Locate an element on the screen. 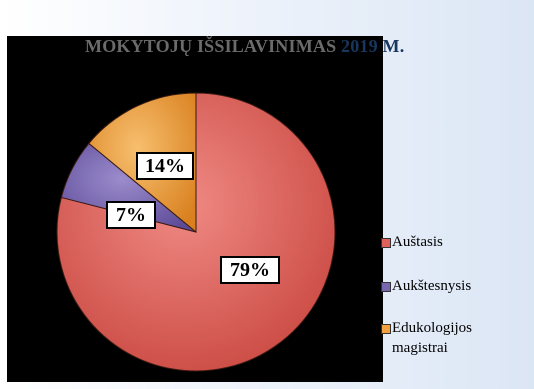 This screenshot has width=534, height=389. data-label-austasis: 79% is located at coordinates (250, 270).